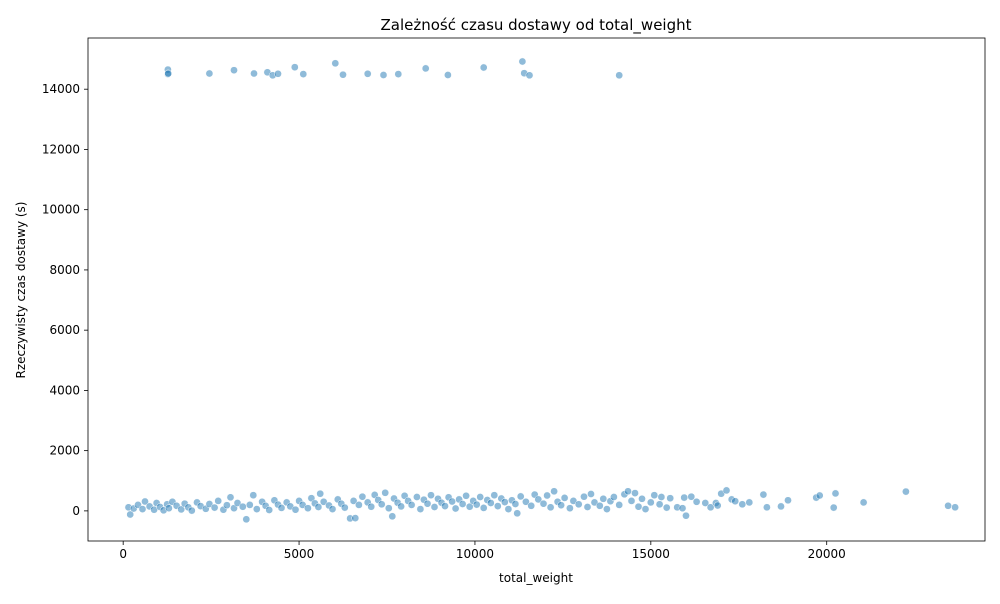 The image size is (1000, 604). What do you see at coordinates (651, 554) in the screenshot?
I see `x-tick-label: 15000` at bounding box center [651, 554].